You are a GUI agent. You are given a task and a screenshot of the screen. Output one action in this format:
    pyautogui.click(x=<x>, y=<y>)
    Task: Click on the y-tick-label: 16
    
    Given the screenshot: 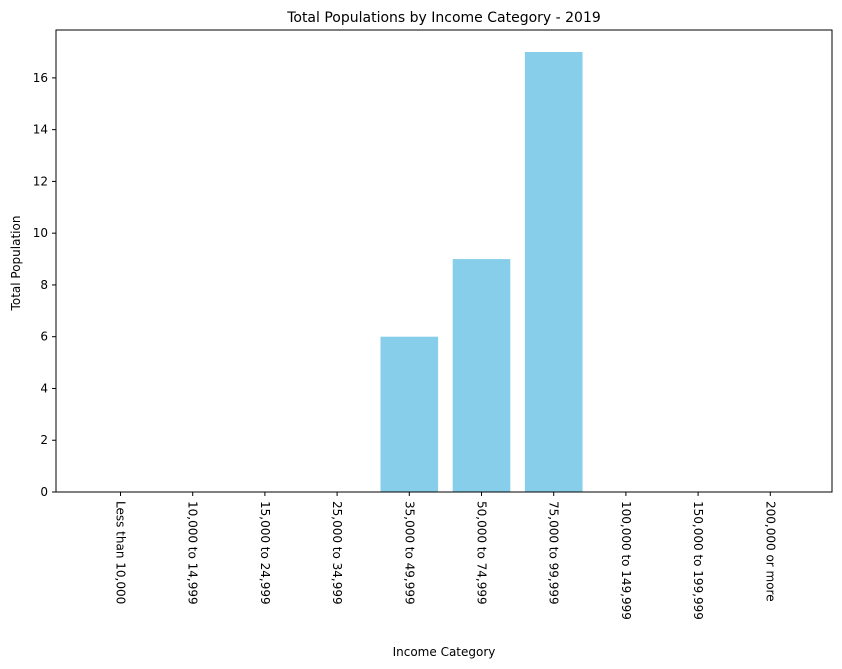 What is the action you would take?
    pyautogui.click(x=40, y=78)
    